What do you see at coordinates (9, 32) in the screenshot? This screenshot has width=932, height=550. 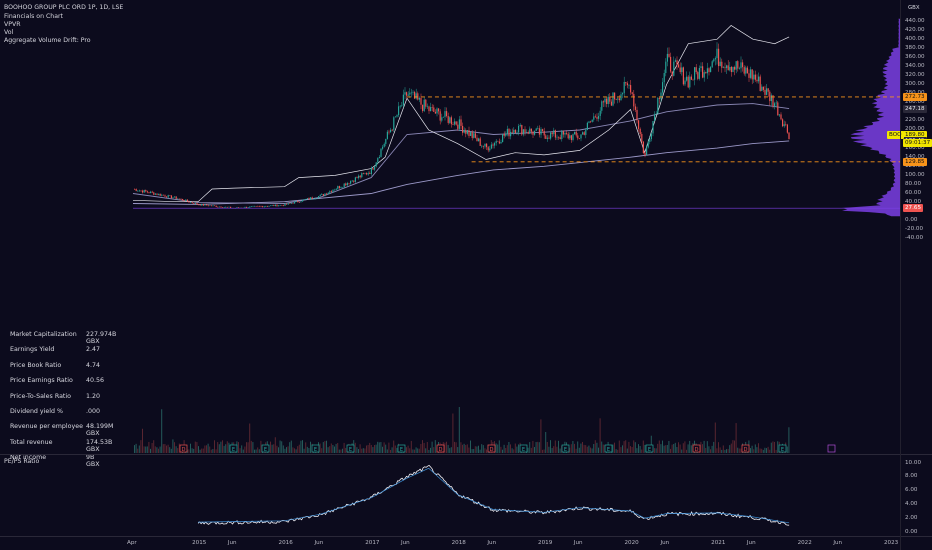 I see `indicator-vol: Vol` at bounding box center [9, 32].